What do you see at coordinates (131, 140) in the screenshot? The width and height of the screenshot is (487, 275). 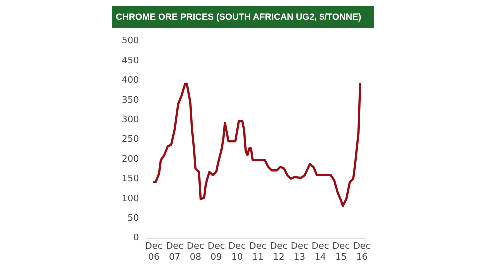 I see `y-tick-label: 250` at bounding box center [131, 140].